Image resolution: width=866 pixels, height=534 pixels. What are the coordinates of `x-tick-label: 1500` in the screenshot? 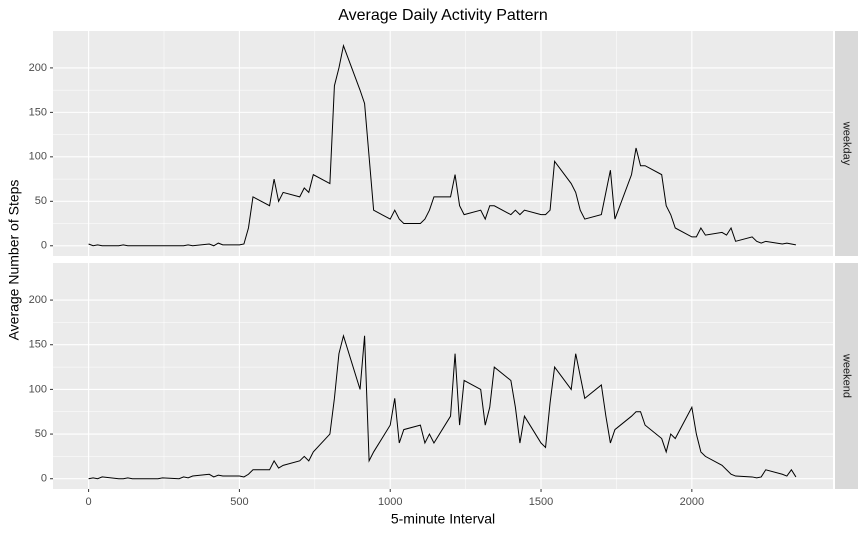 It's located at (541, 502).